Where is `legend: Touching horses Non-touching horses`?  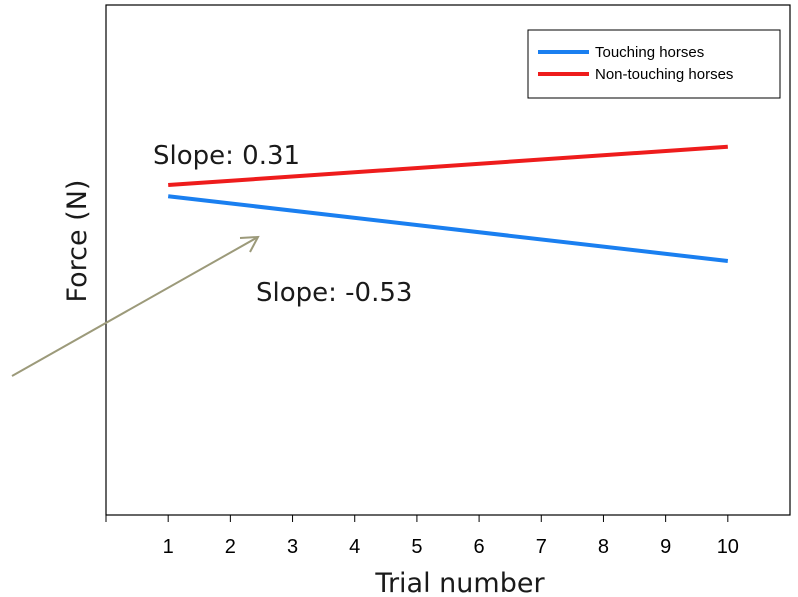 legend: Touching horses Non-touching horses is located at coordinates (654, 64).